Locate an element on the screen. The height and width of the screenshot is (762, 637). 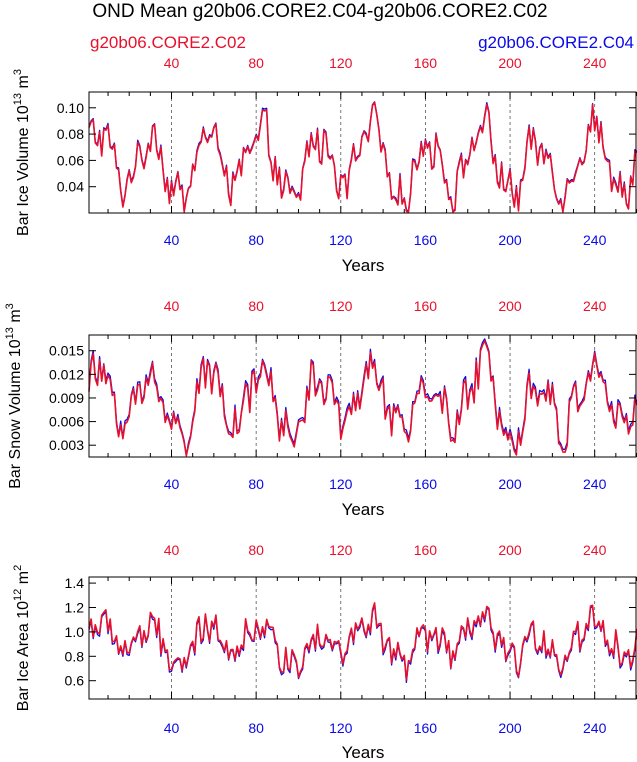
y-axis-label-text: Bar Snow Volume 10 is located at coordinates (15, 414).